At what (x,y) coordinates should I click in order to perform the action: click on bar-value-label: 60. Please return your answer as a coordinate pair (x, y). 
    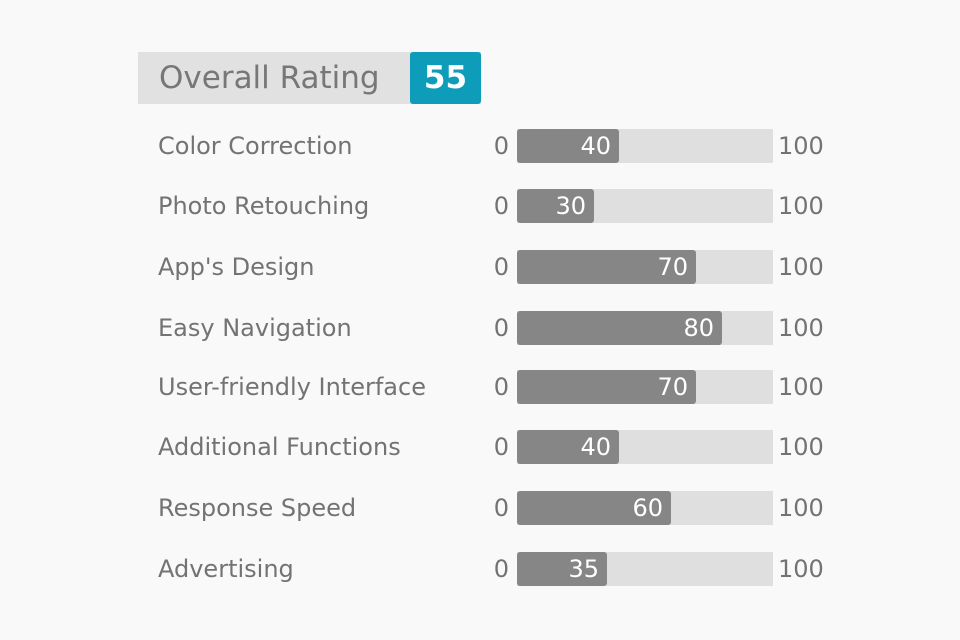
    Looking at the image, I should click on (647, 508).